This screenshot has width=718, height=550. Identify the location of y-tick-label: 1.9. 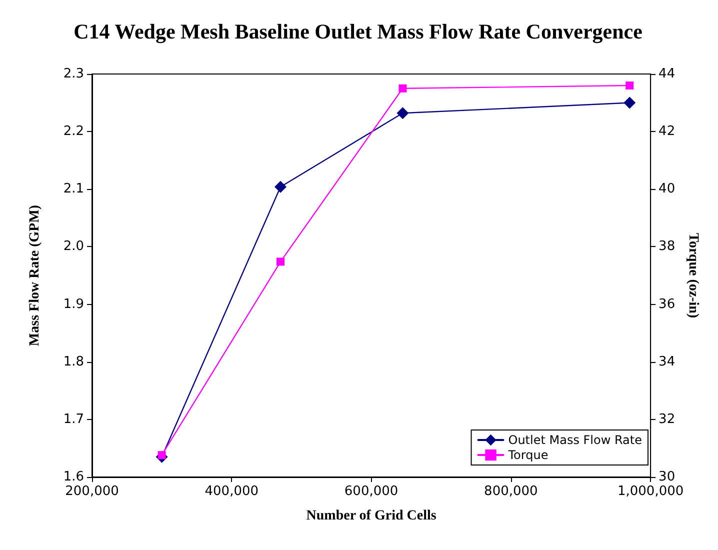
(73, 304).